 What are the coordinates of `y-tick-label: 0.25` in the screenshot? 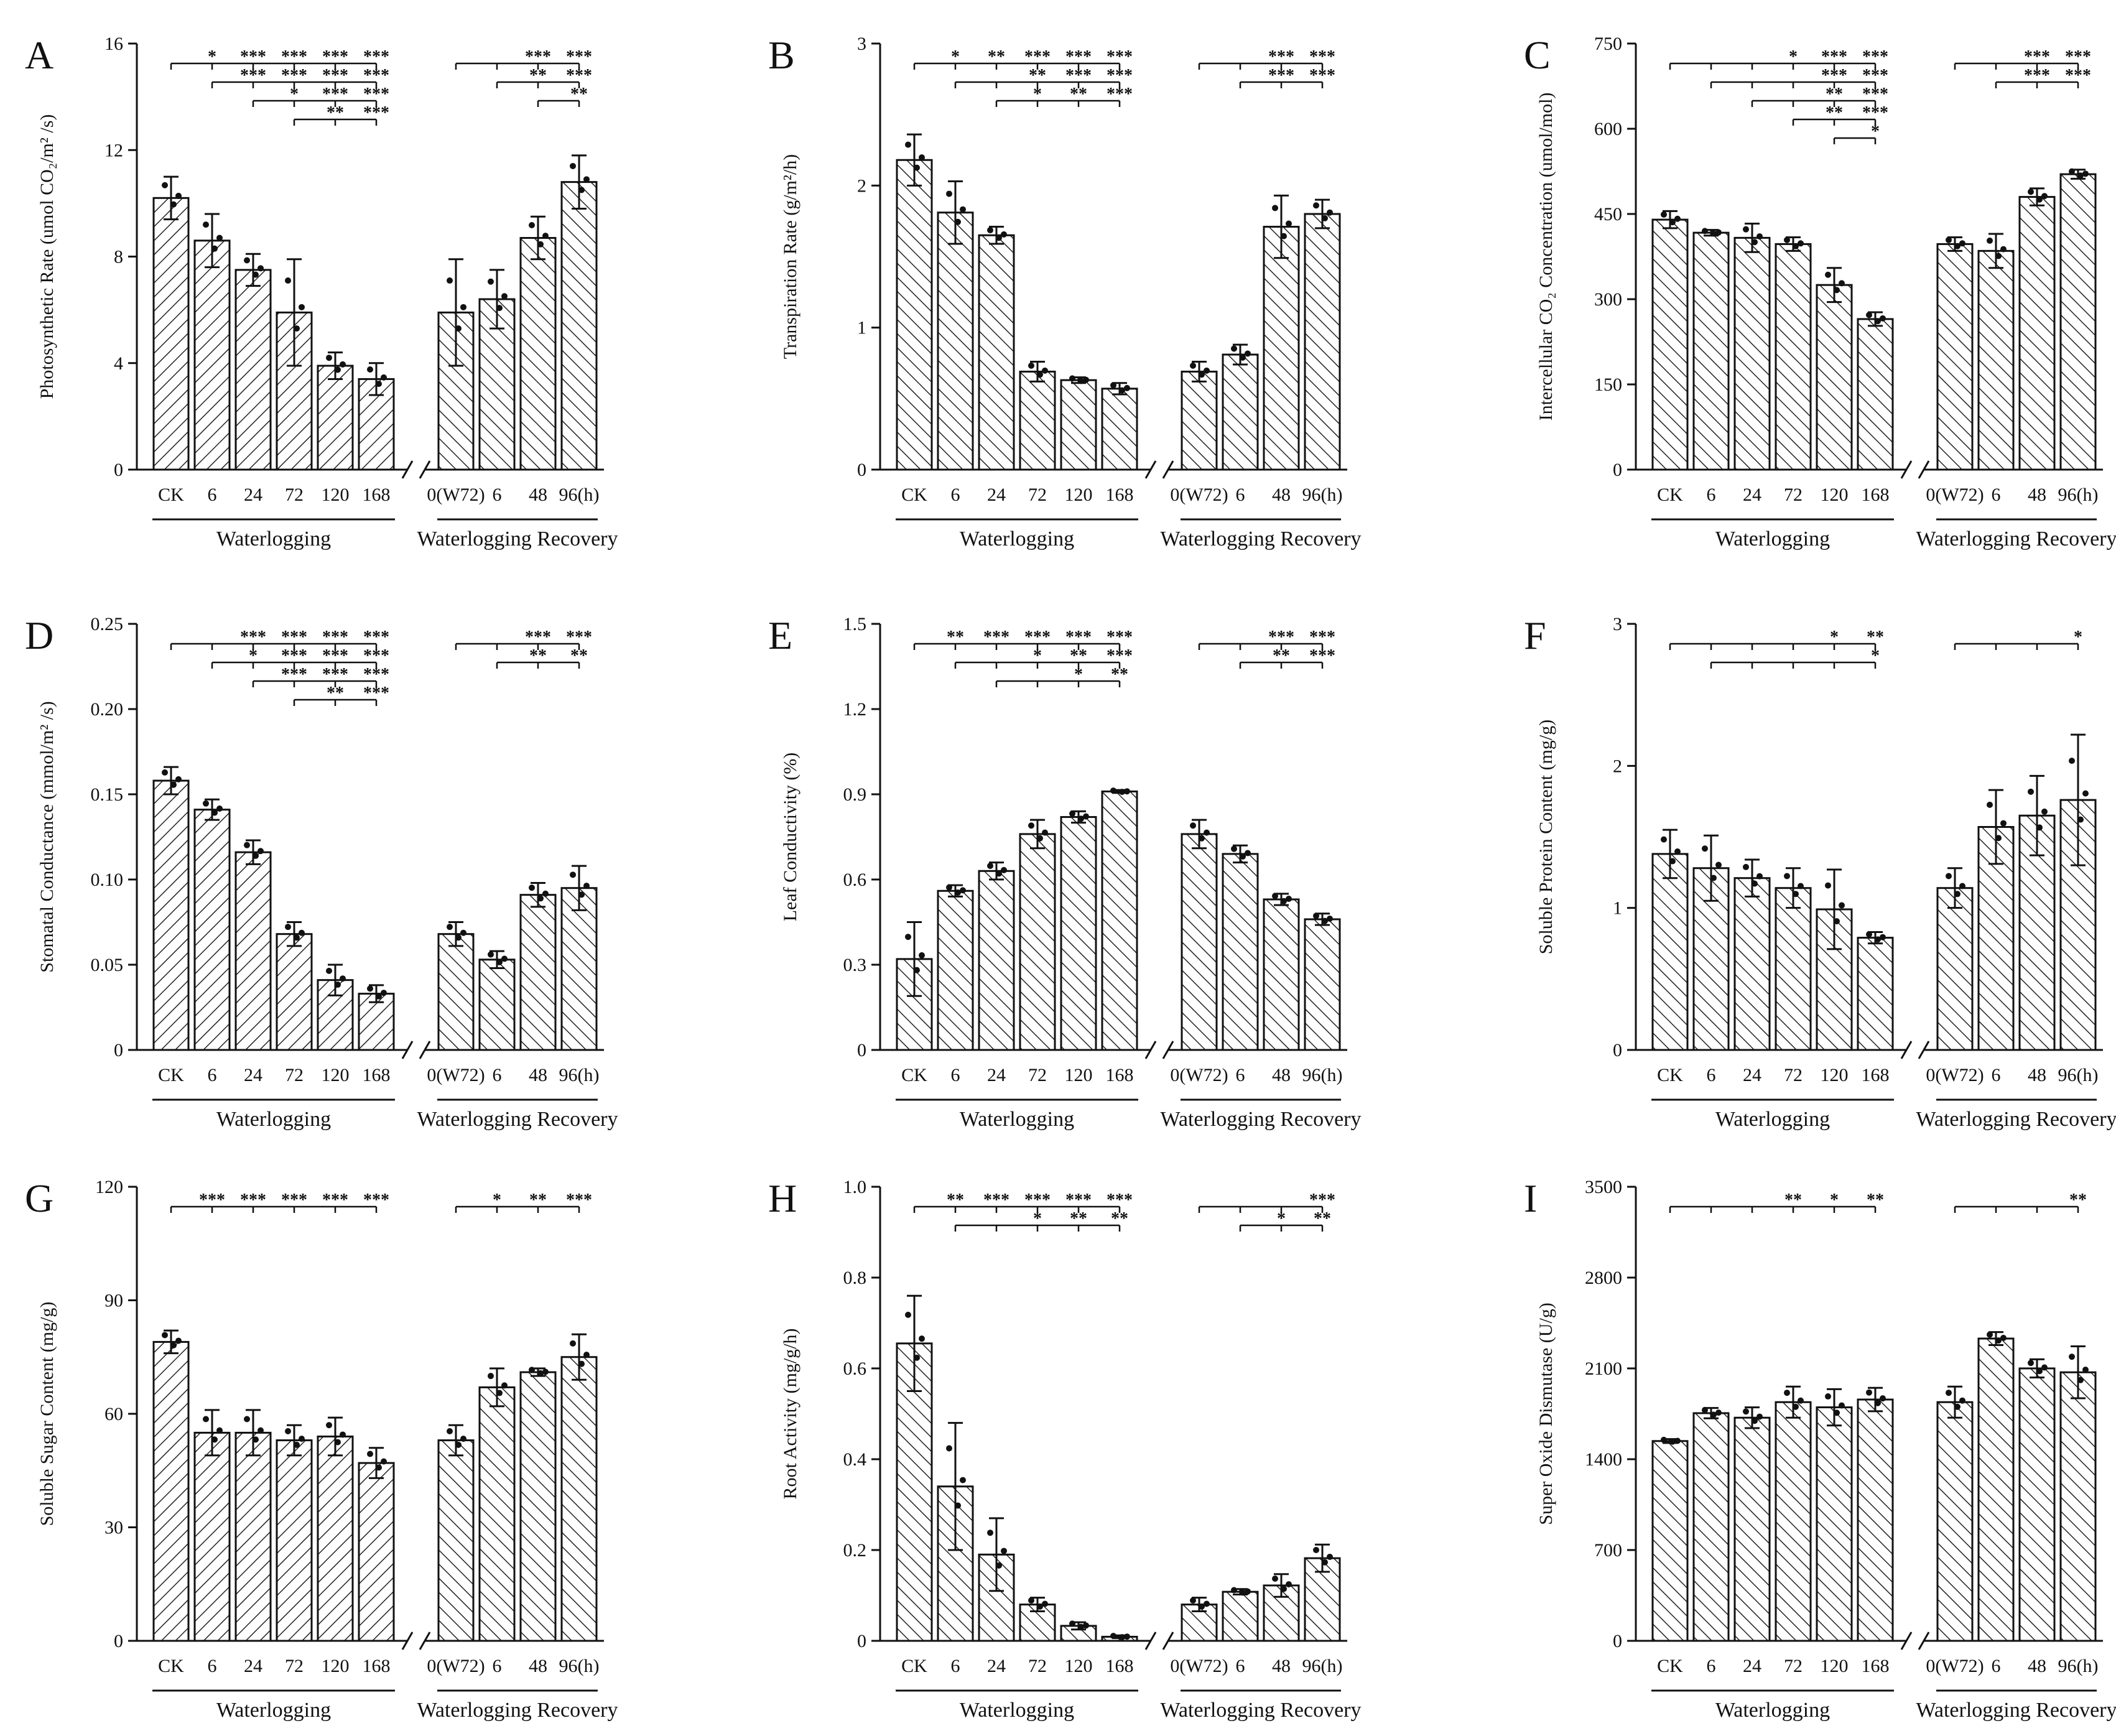 It's located at (107, 624).